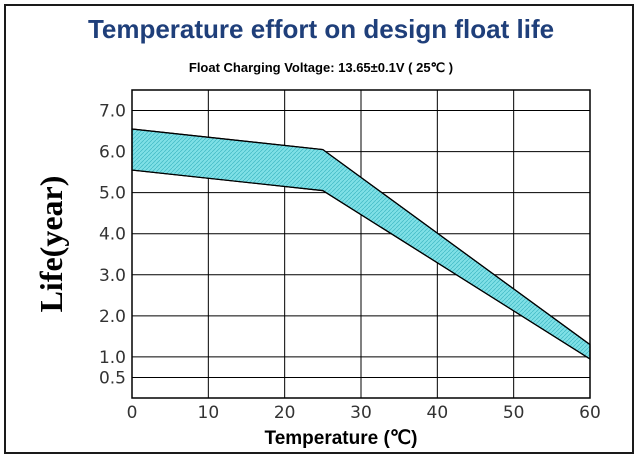  What do you see at coordinates (209, 413) in the screenshot?
I see `x-tick-label-10: 10` at bounding box center [209, 413].